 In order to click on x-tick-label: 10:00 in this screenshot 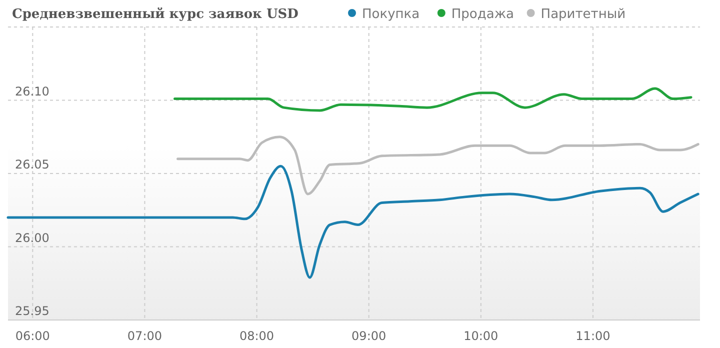, I will do `click(481, 336)`.